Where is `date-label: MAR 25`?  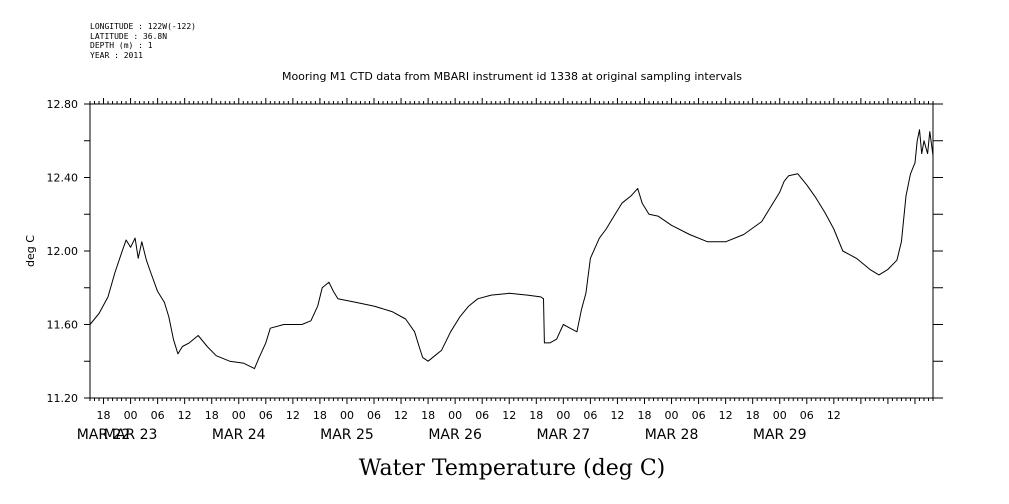
date-label: MAR 25 is located at coordinates (347, 435).